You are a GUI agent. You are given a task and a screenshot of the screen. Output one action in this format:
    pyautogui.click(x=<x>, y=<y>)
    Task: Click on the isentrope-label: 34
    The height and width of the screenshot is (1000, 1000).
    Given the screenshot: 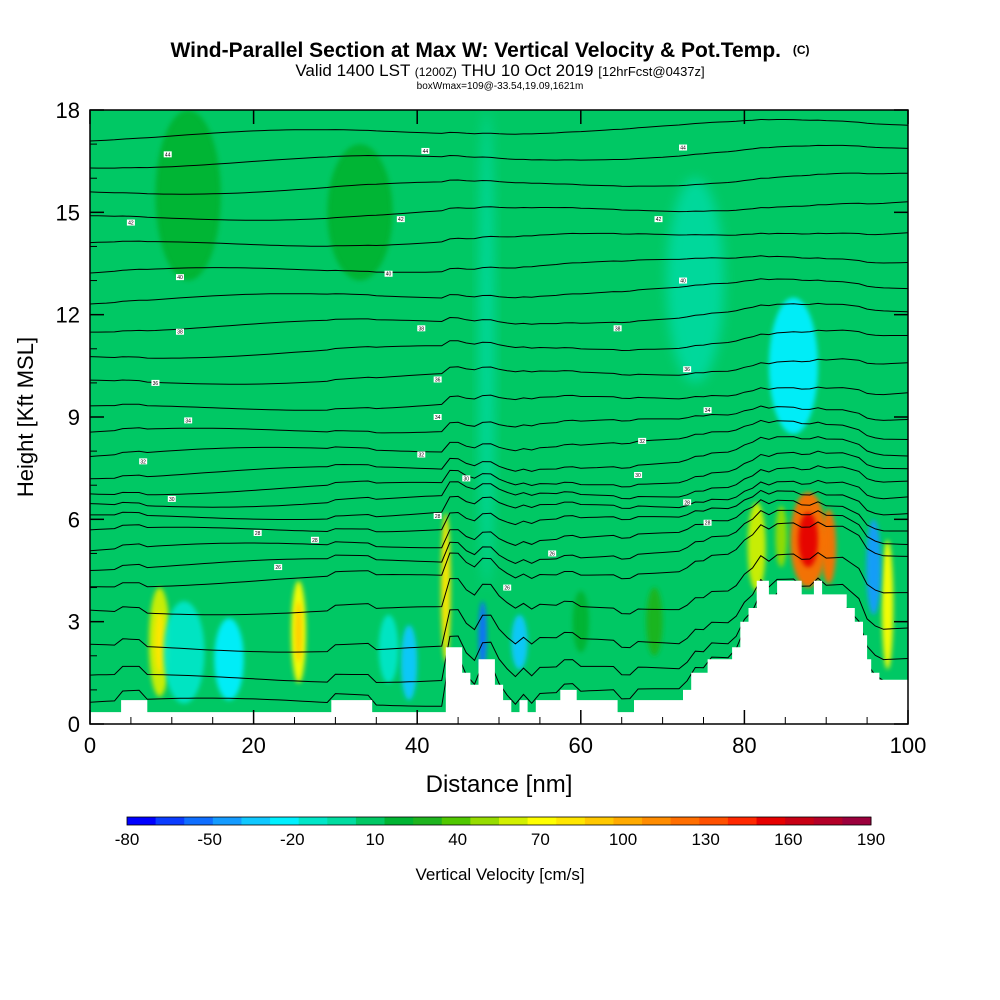 What is the action you would take?
    pyautogui.click(x=188, y=420)
    